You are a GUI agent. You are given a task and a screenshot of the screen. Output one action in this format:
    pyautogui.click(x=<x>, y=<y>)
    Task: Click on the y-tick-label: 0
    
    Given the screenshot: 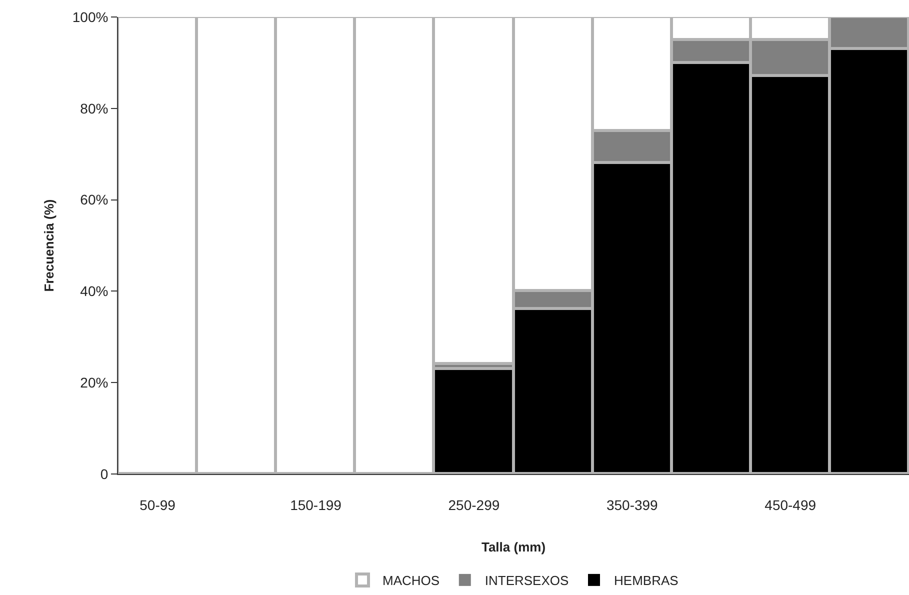 What is the action you would take?
    pyautogui.click(x=104, y=474)
    